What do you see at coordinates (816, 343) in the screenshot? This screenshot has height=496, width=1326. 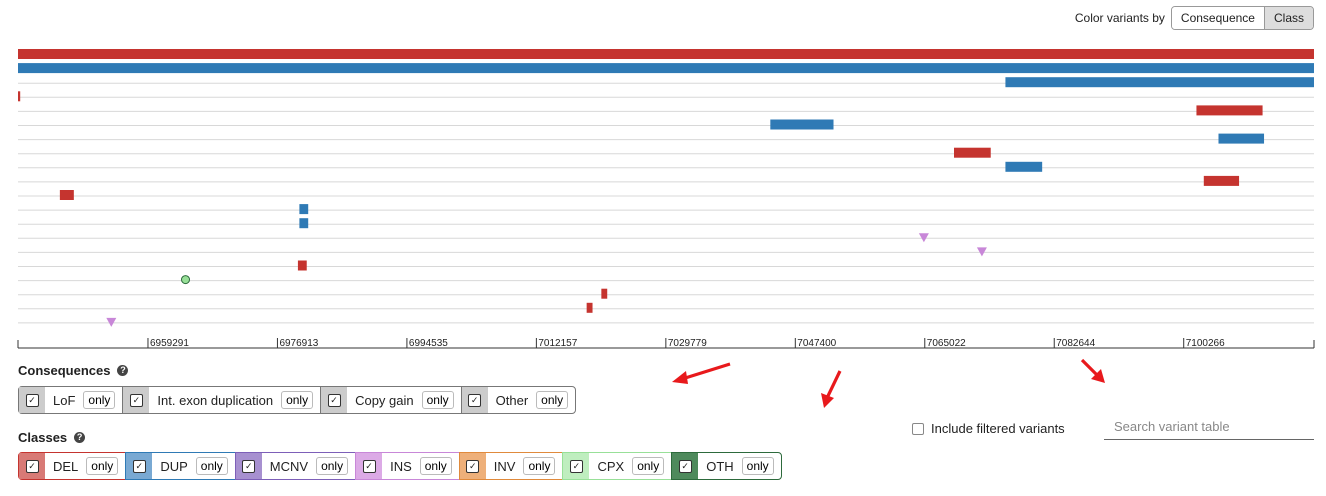 I see `axis-tick-label: 7047400` at bounding box center [816, 343].